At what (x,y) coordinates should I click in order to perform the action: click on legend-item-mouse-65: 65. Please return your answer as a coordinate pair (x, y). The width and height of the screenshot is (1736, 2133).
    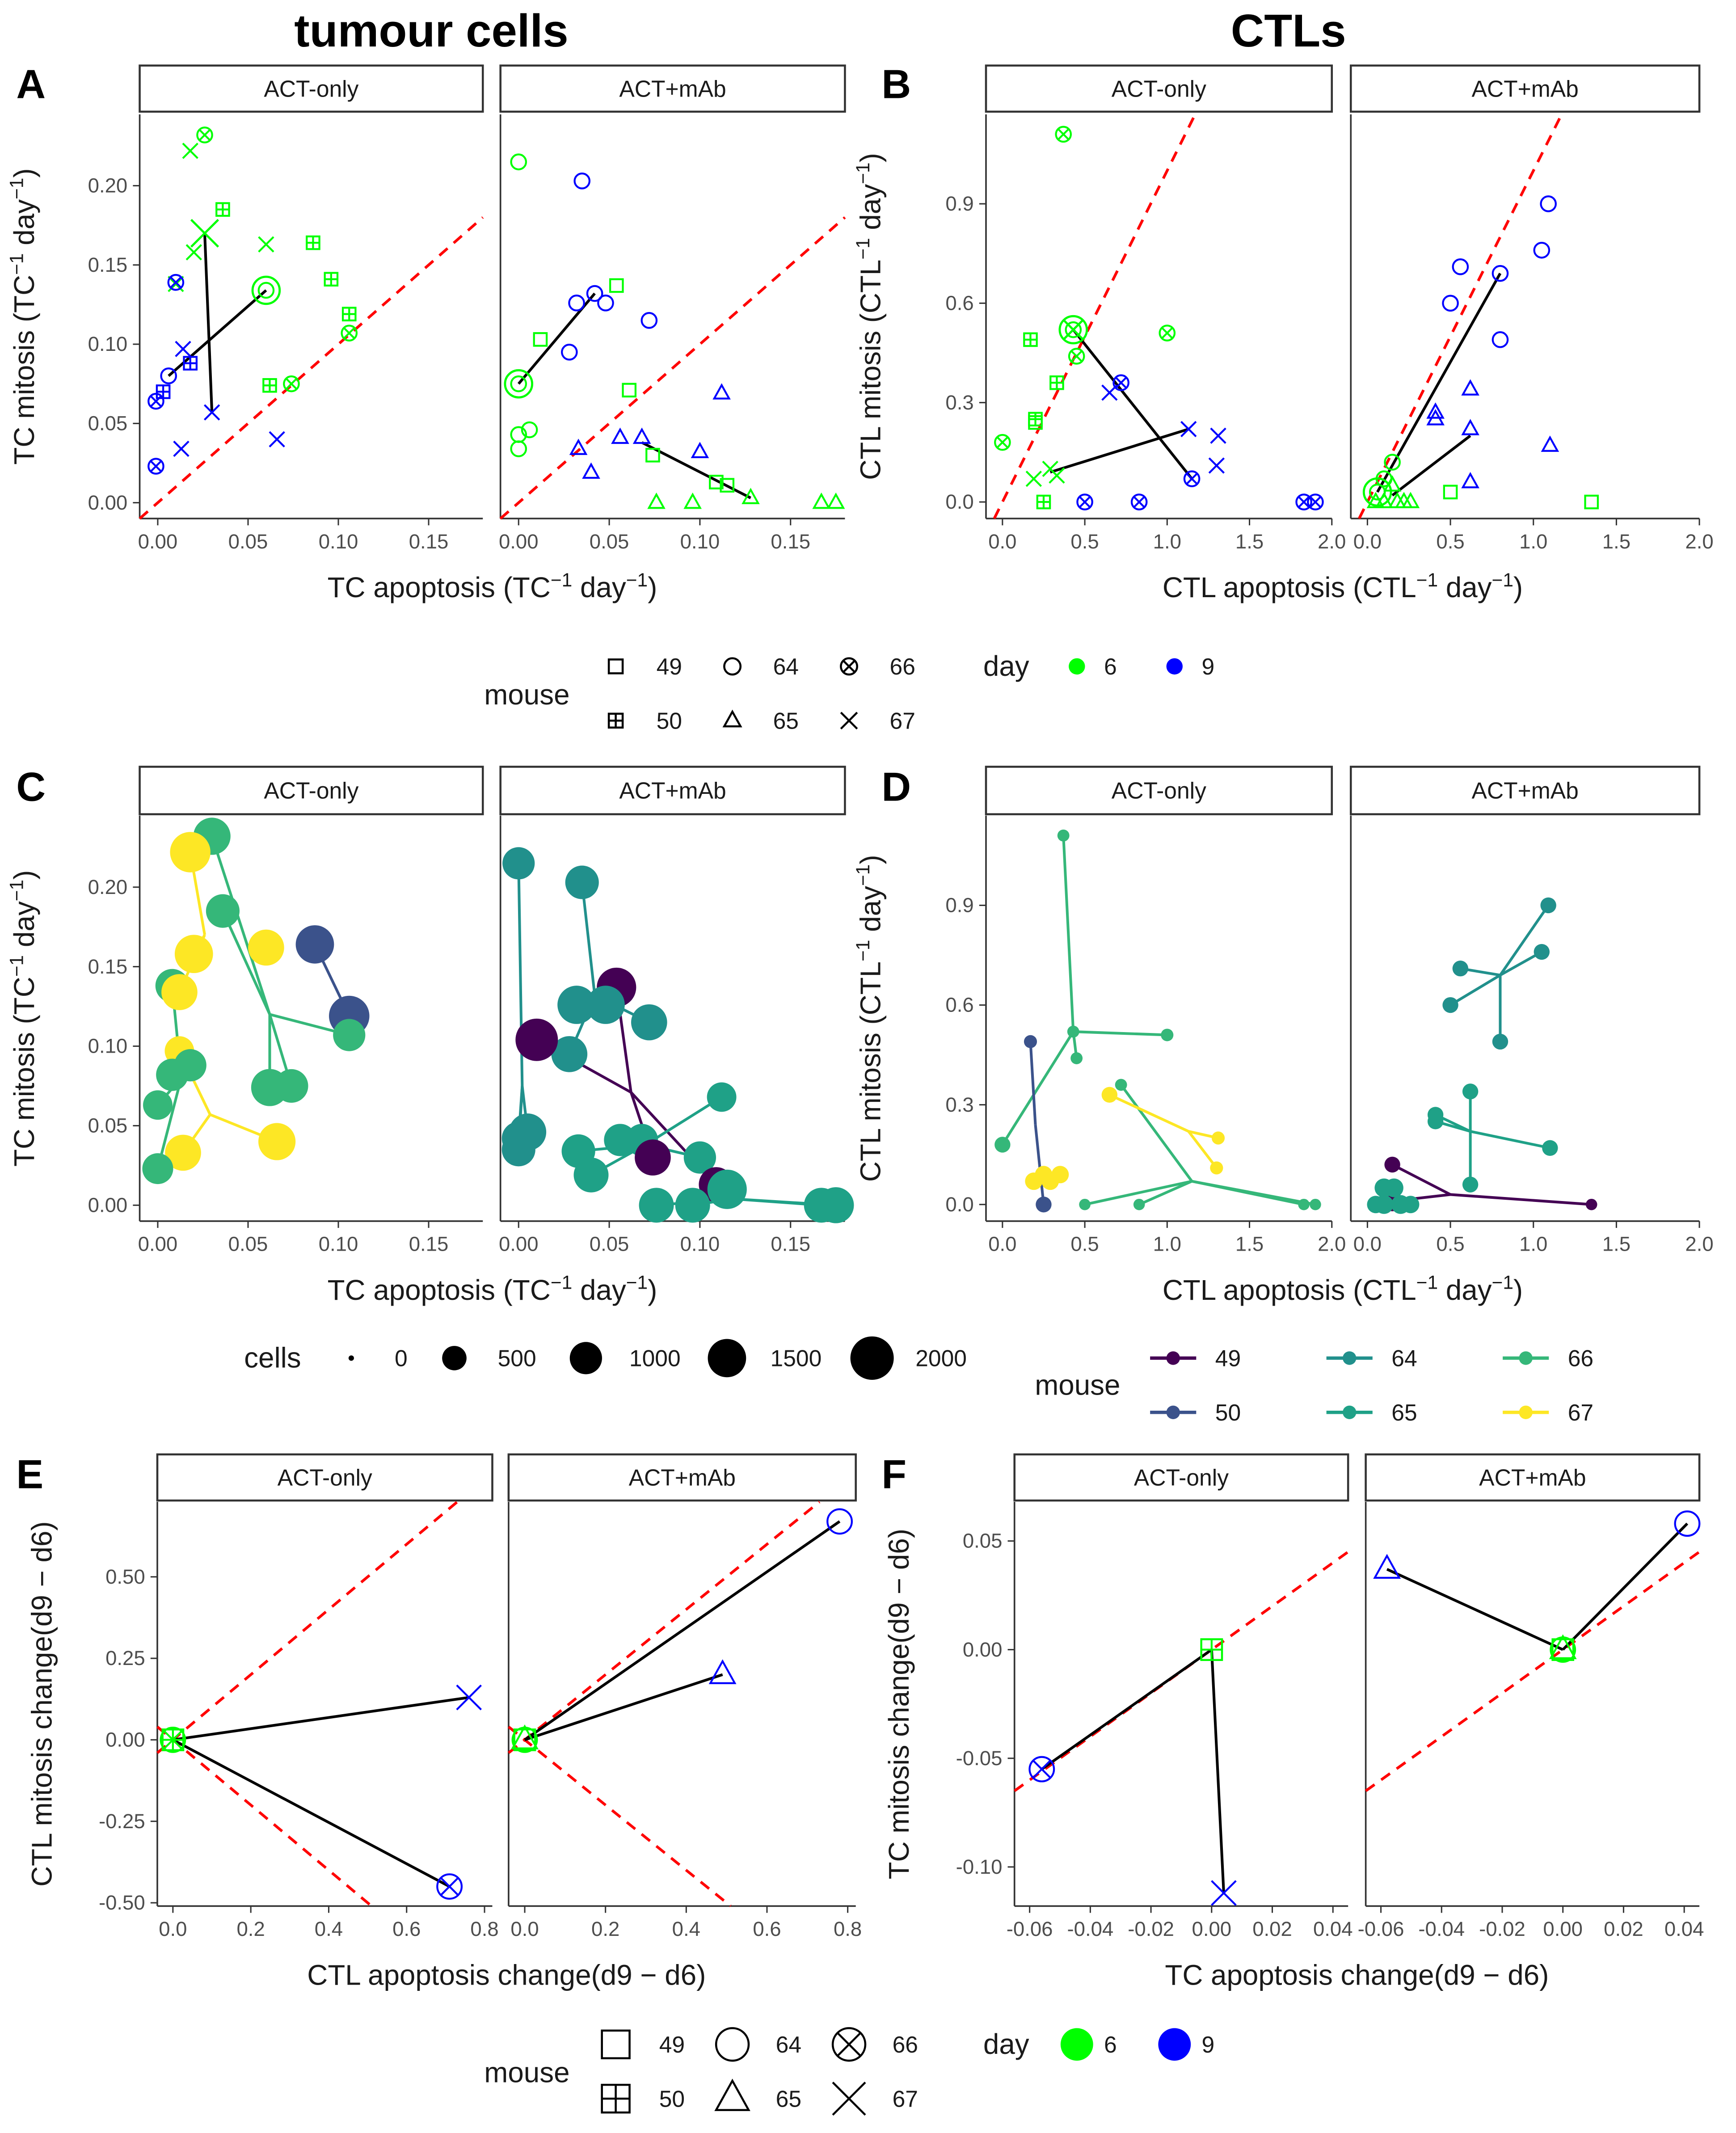
    Looking at the image, I should click on (757, 2095).